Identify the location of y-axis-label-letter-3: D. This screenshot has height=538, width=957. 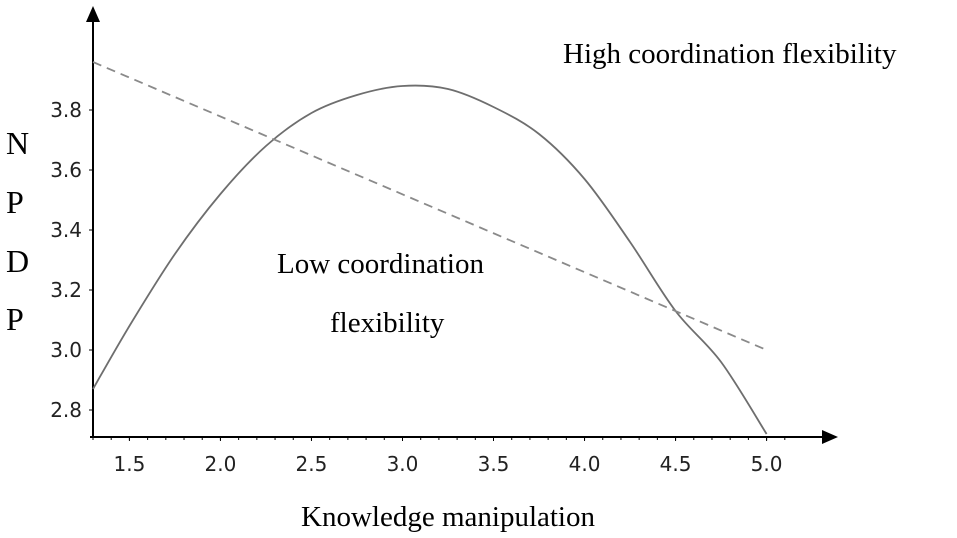
(17, 261).